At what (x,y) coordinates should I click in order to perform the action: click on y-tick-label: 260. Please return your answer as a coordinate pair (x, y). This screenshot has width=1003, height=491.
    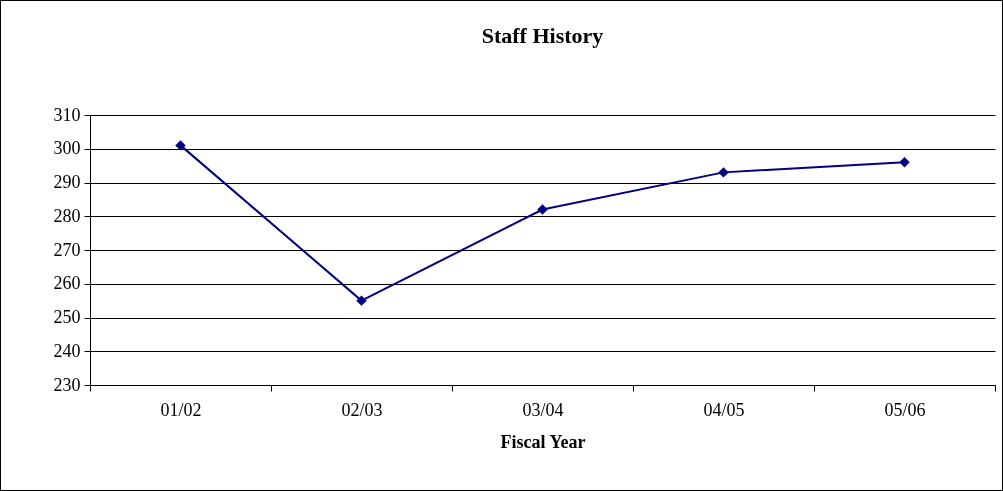
    Looking at the image, I should click on (67, 283).